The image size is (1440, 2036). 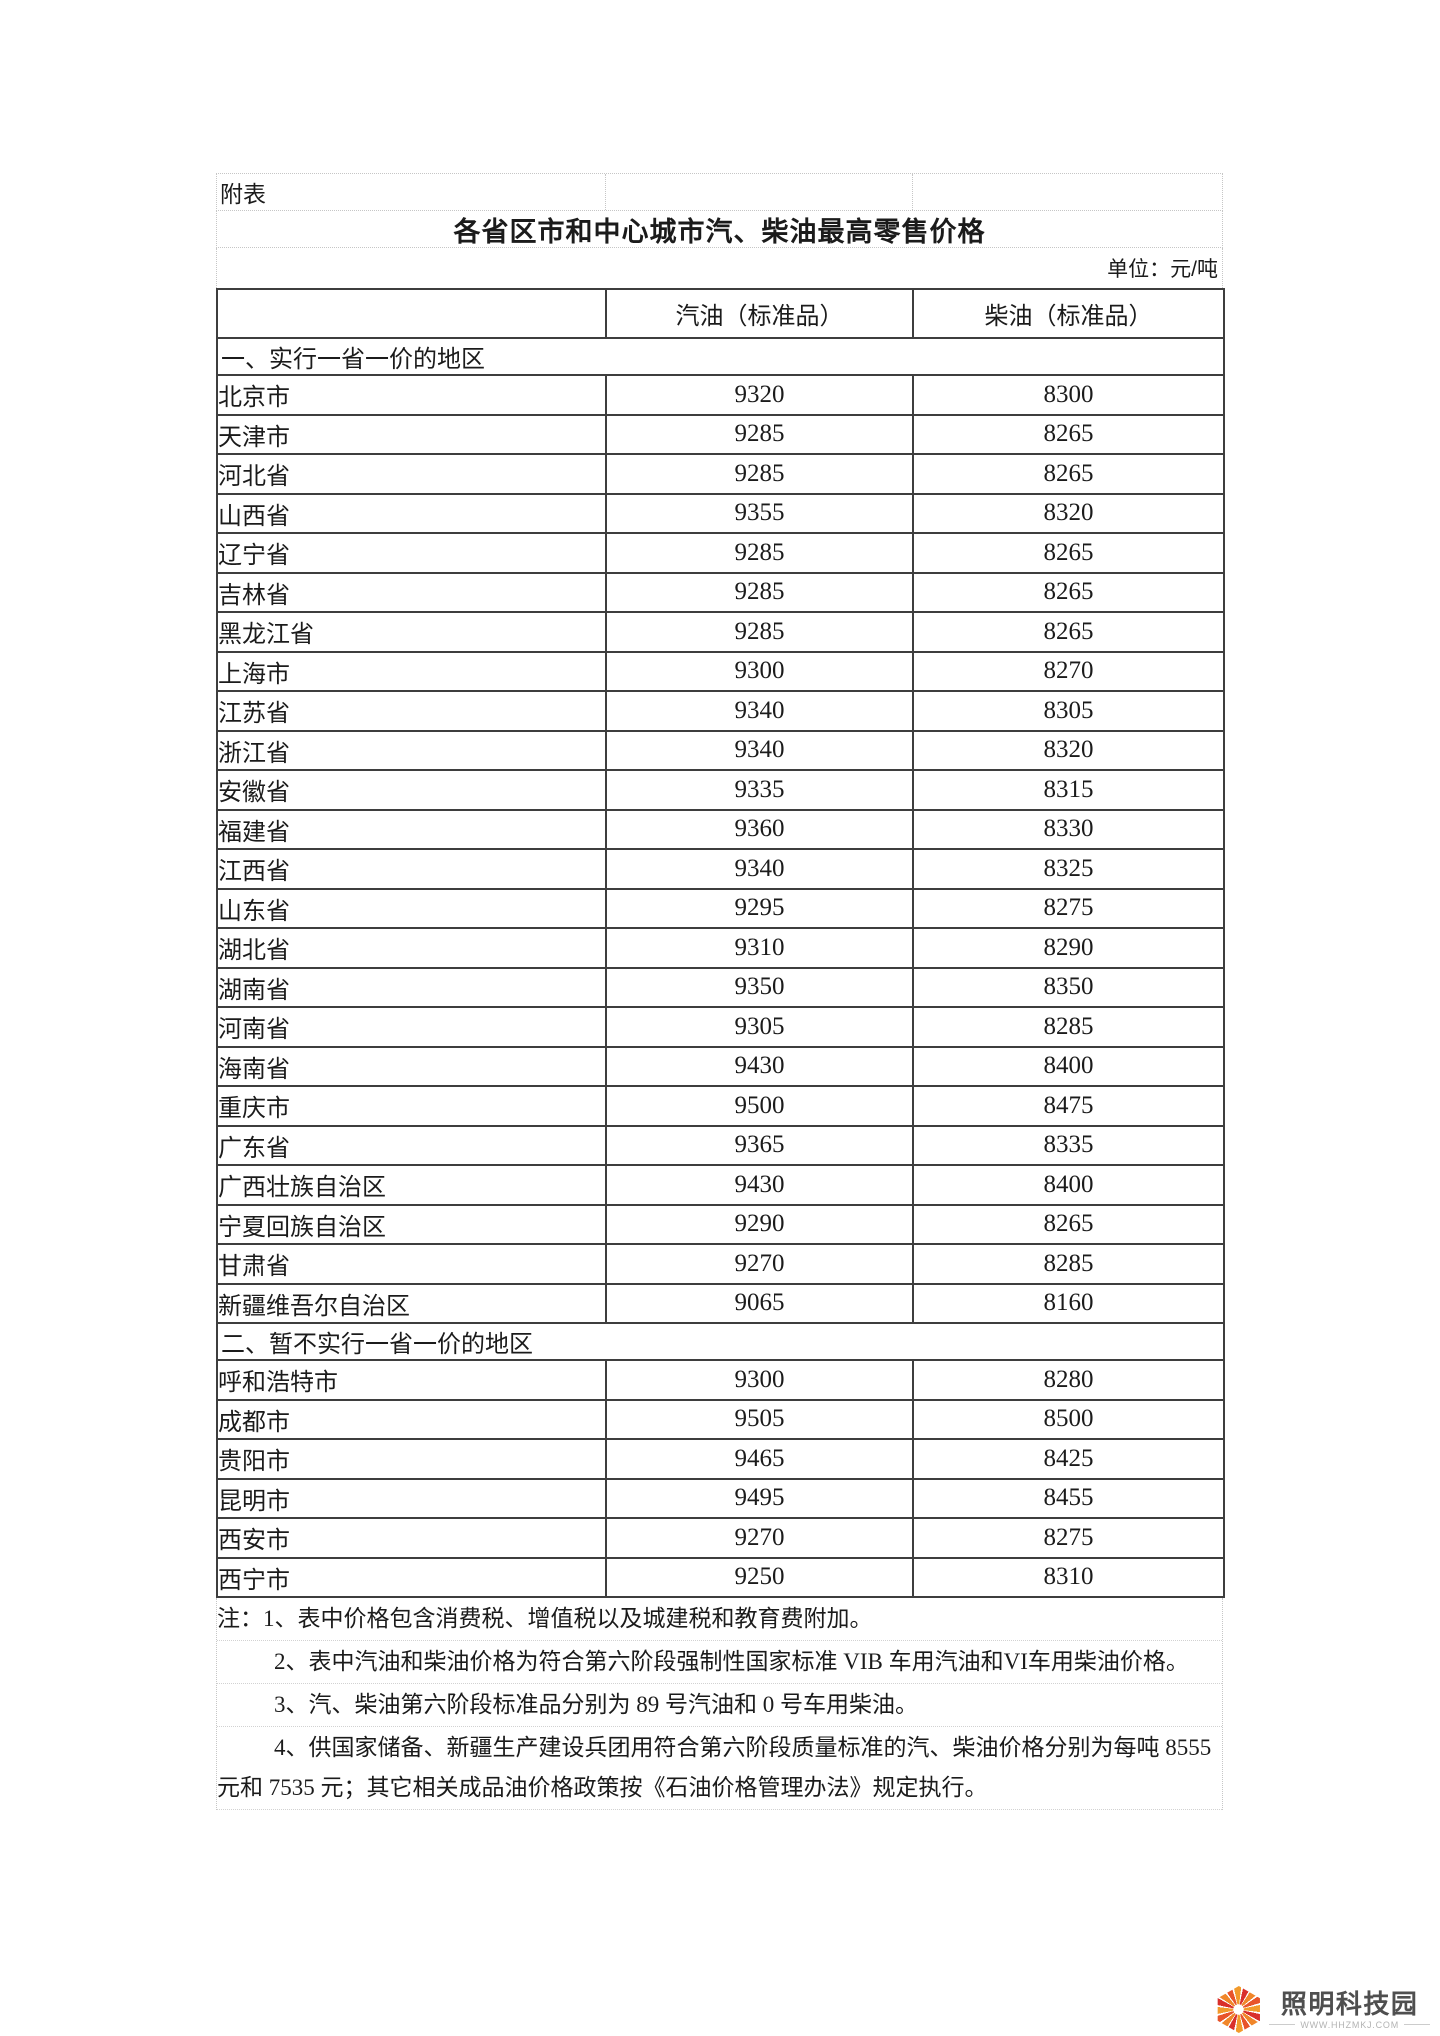 What do you see at coordinates (1349, 2003) in the screenshot?
I see `watermark-name: 照明科技园` at bounding box center [1349, 2003].